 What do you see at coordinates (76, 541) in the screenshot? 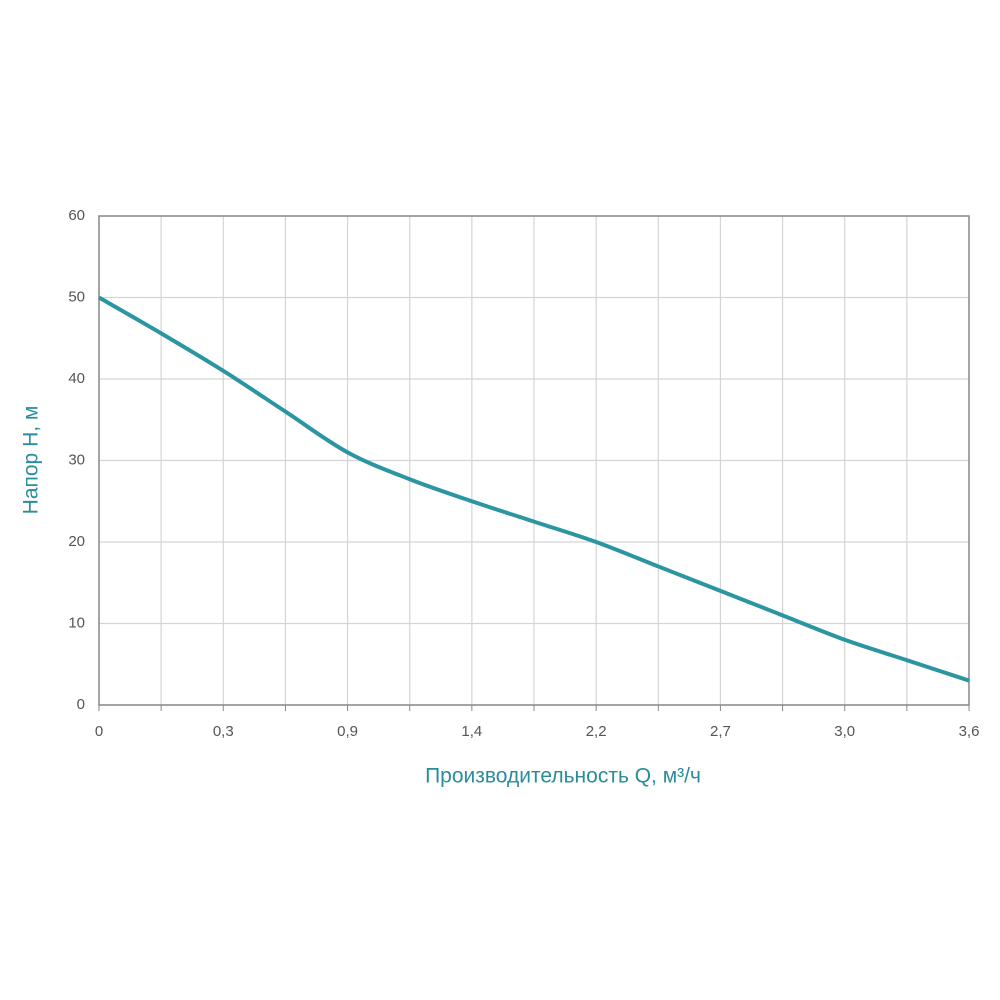
I see `y-tick-label: 20` at bounding box center [76, 541].